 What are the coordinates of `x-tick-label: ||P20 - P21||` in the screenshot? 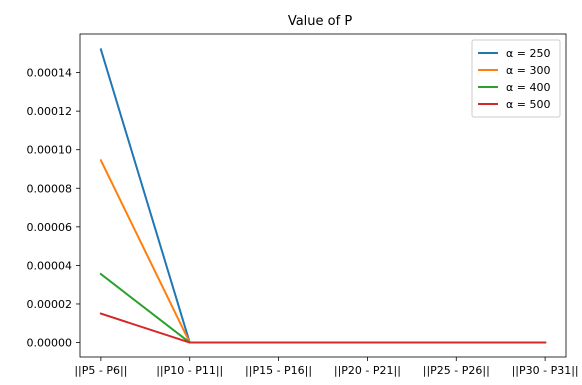 It's located at (367, 370).